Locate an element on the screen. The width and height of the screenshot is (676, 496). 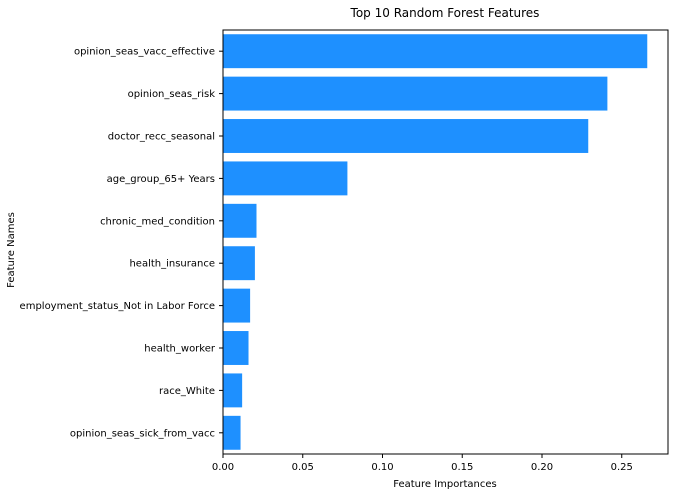
y-tick-label-9: opinion_seas_sick_from_vacc is located at coordinates (142, 433).